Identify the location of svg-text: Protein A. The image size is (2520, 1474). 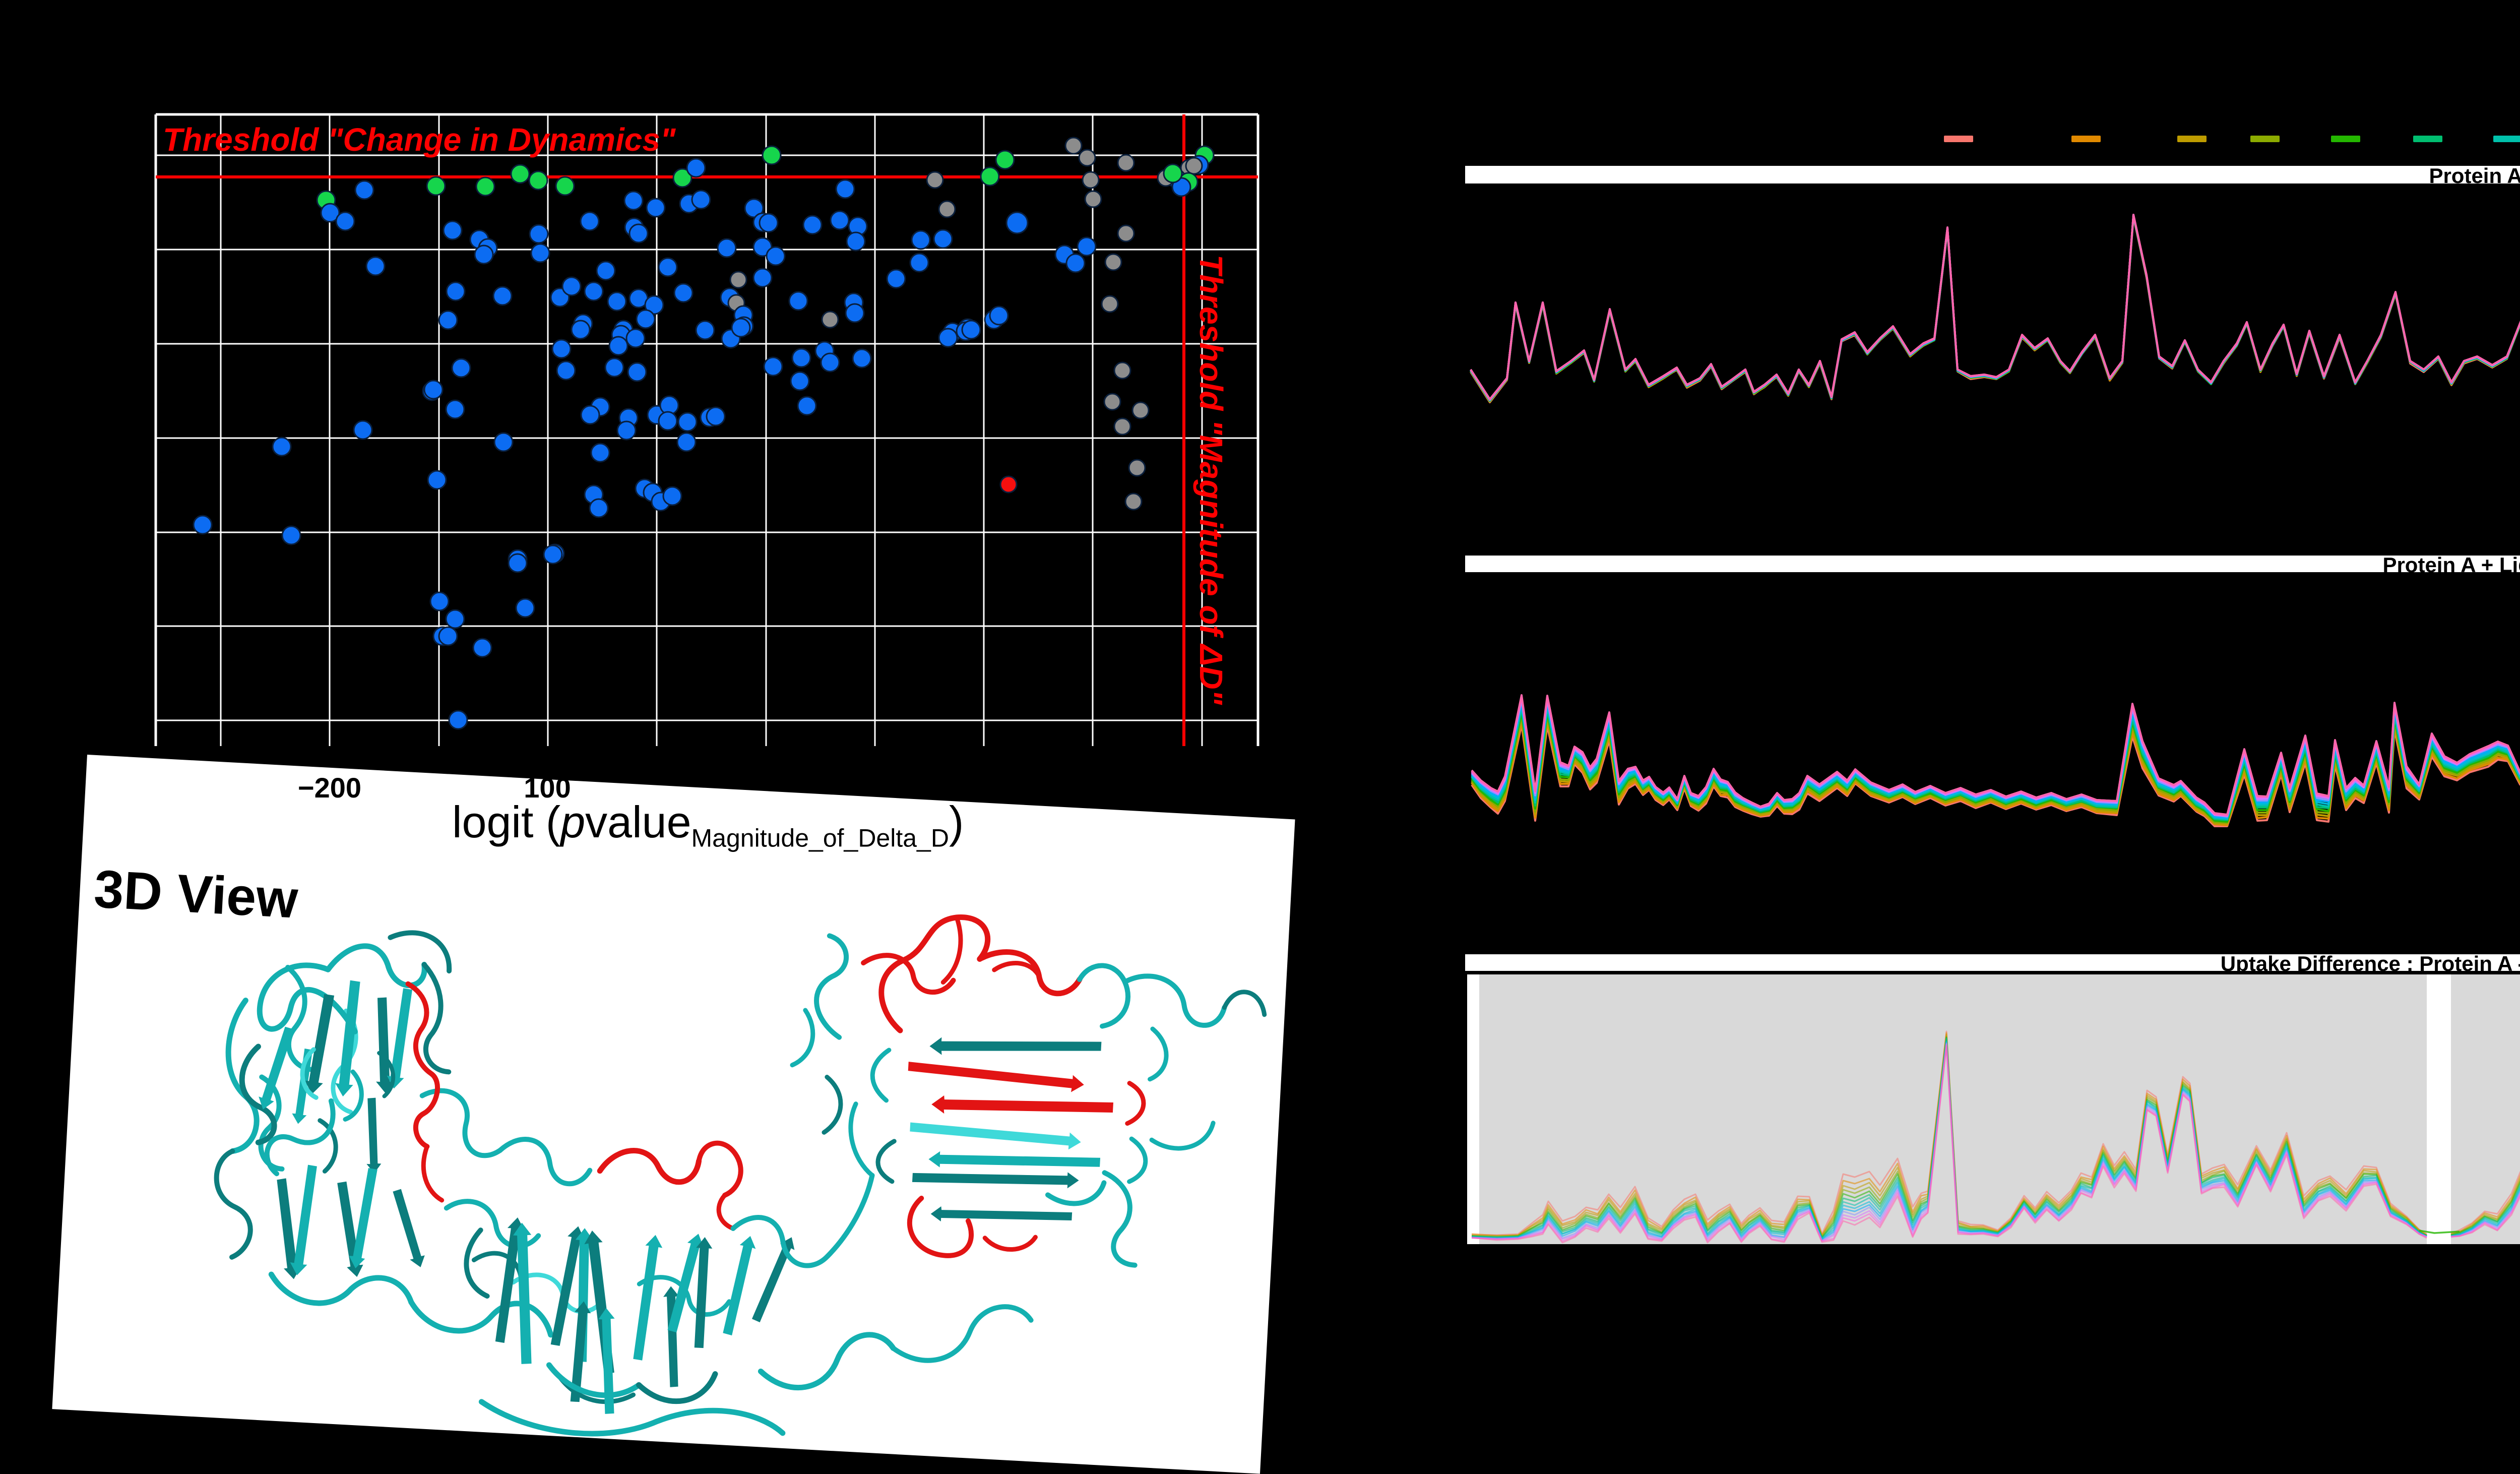
(2474, 176).